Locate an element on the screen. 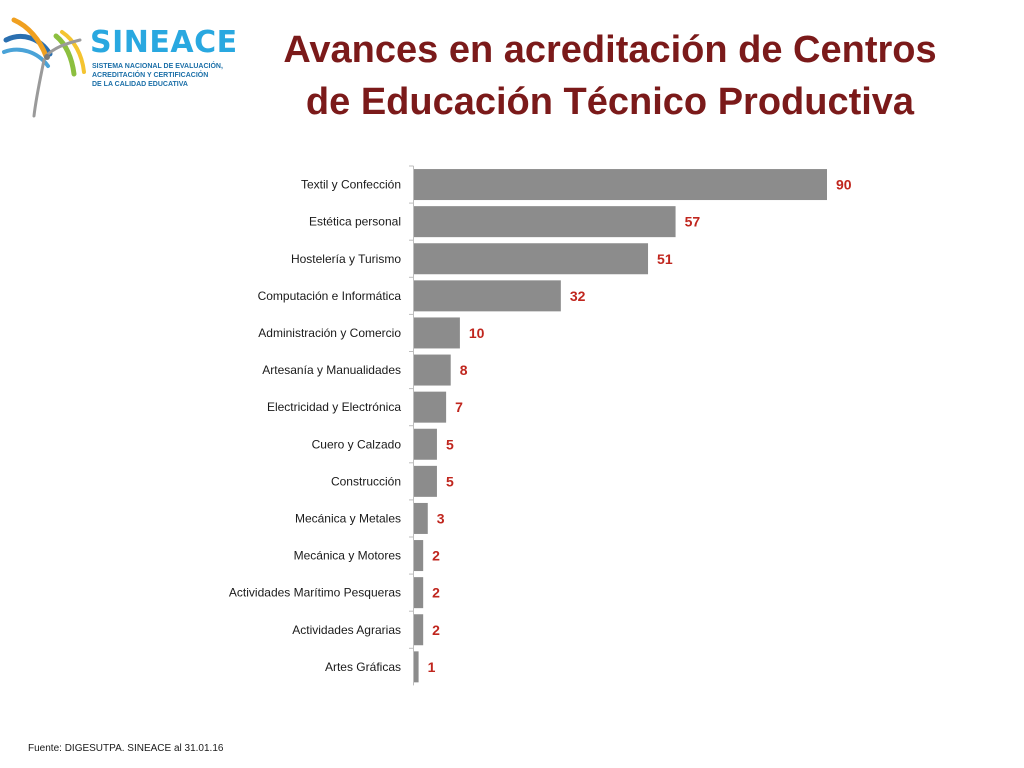 Image resolution: width=1024 pixels, height=768 pixels. hummingbird-logo-icon is located at coordinates (44, 67).